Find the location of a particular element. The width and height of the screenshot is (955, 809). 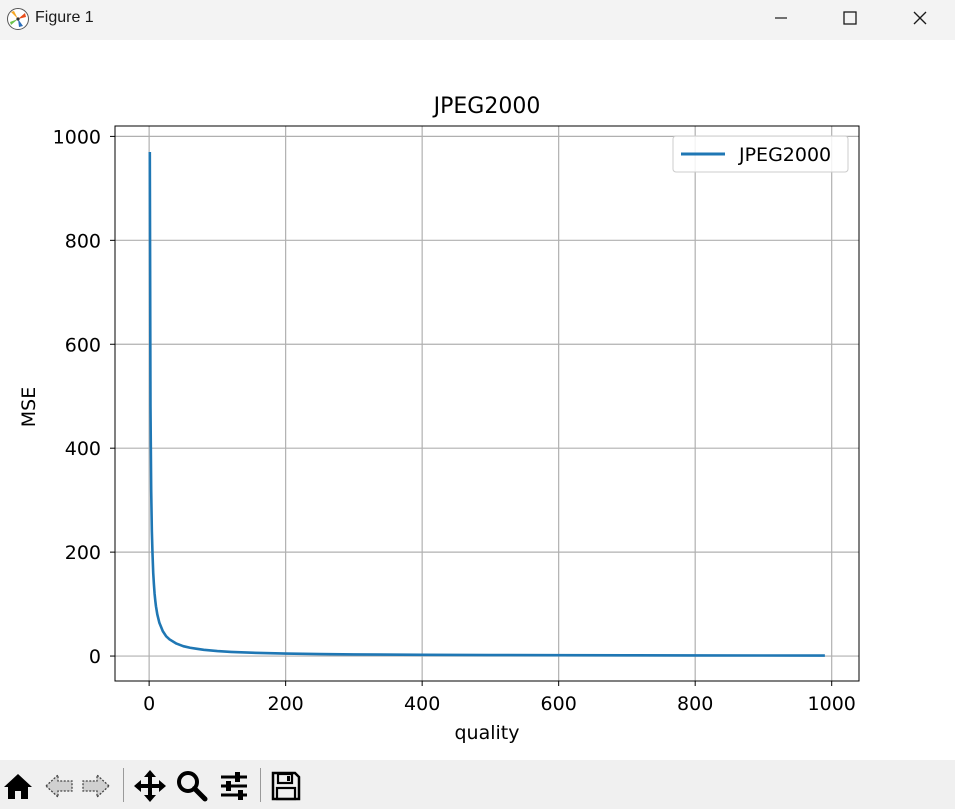

forward-button is located at coordinates (96, 786).